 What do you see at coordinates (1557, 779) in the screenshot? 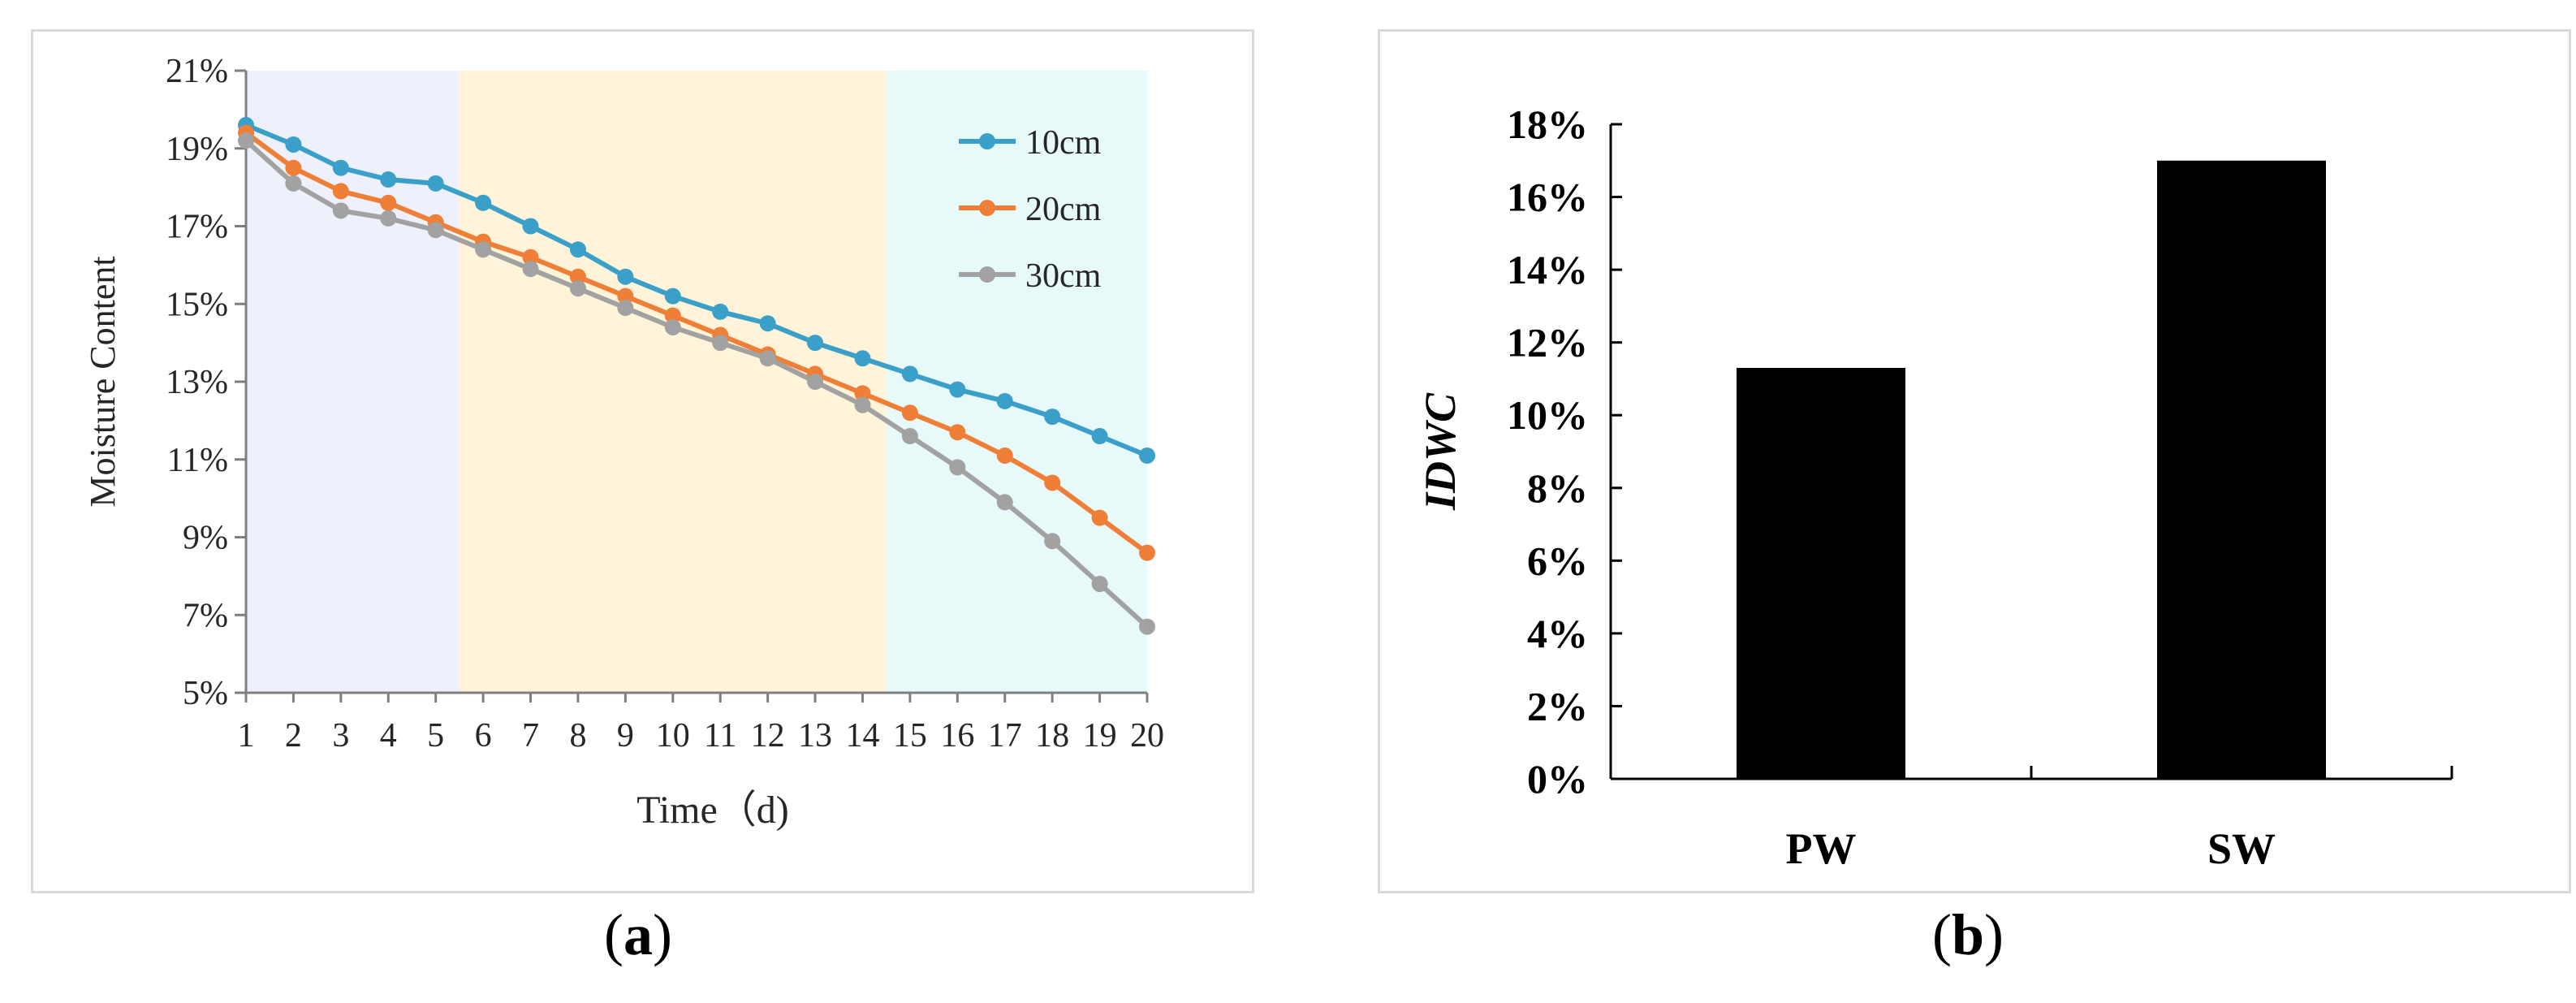
I see `y-tick-label: 0%` at bounding box center [1557, 779].